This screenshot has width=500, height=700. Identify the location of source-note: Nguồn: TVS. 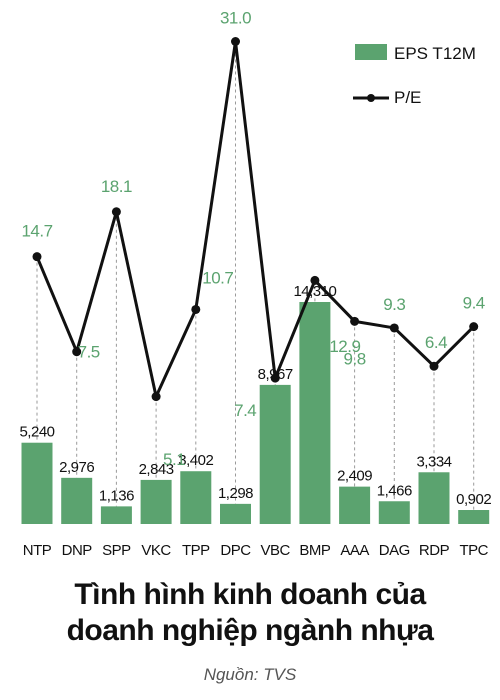
(250, 674).